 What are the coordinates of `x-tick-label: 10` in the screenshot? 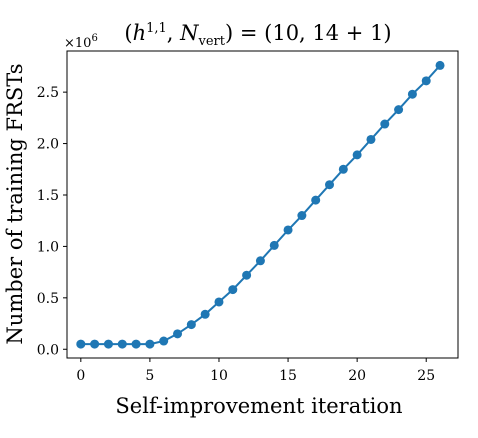 It's located at (219, 376).